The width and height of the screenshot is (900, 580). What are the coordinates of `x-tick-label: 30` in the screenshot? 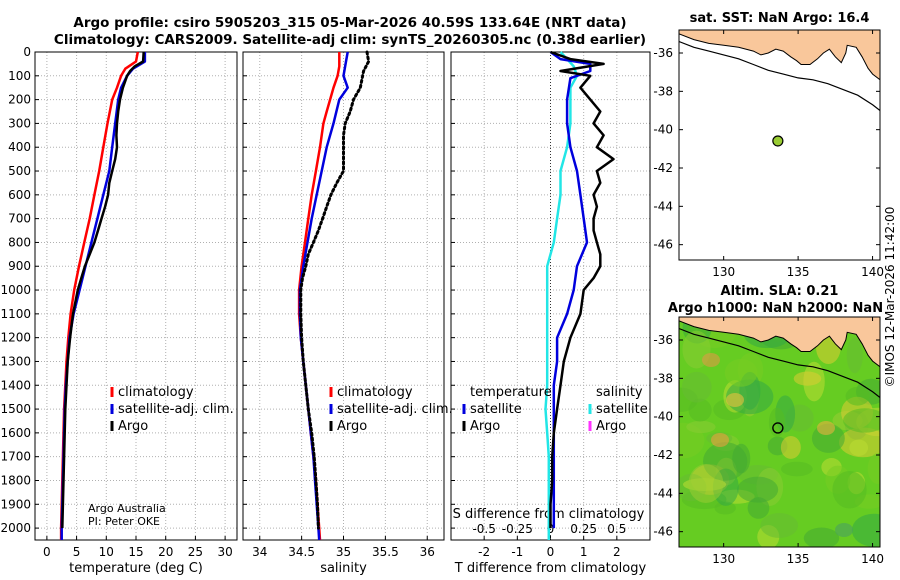 It's located at (224, 552).